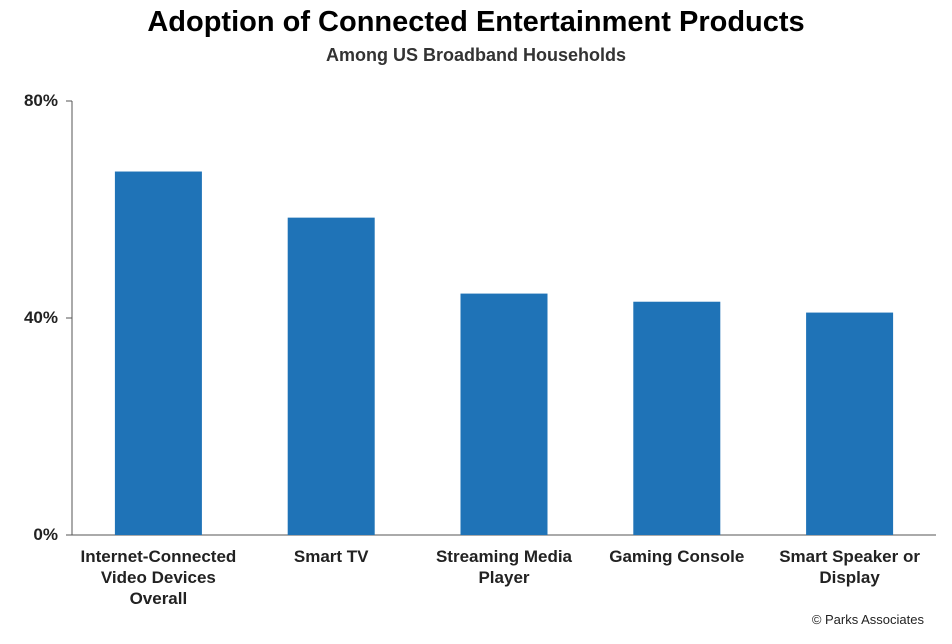  Describe the element at coordinates (867, 619) in the screenshot. I see `credit-text: © Parks Associates` at that location.